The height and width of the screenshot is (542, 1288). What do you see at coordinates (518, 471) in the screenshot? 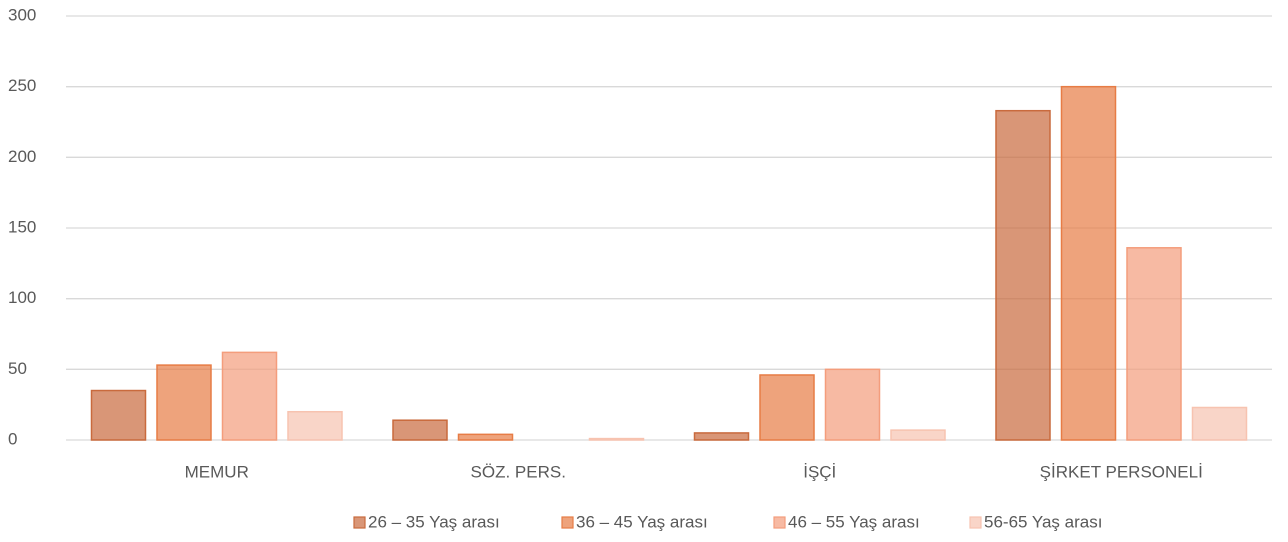
I see `x-tick-label: SÖZ. PERS.` at bounding box center [518, 471].